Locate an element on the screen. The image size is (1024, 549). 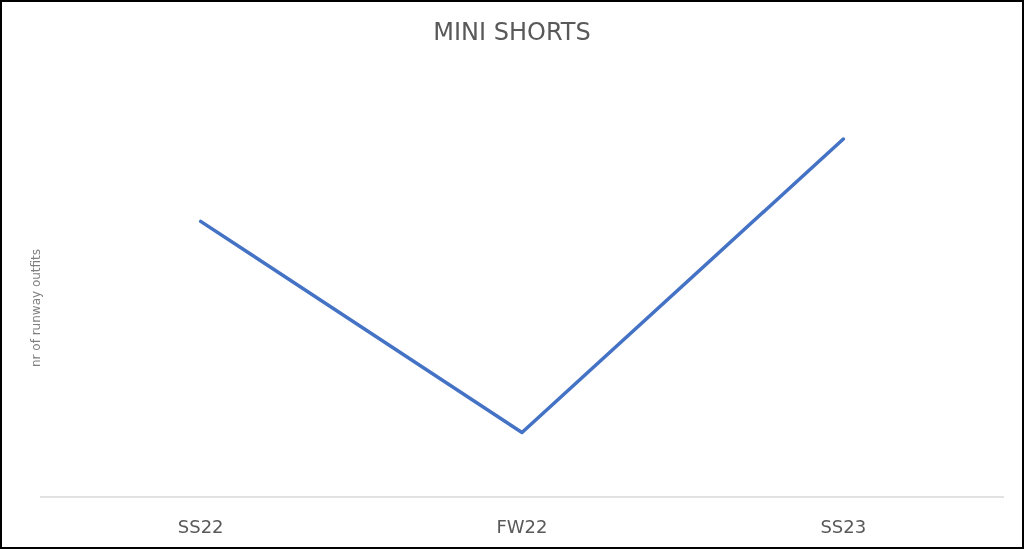
x-tick-label: FW22 is located at coordinates (522, 526).